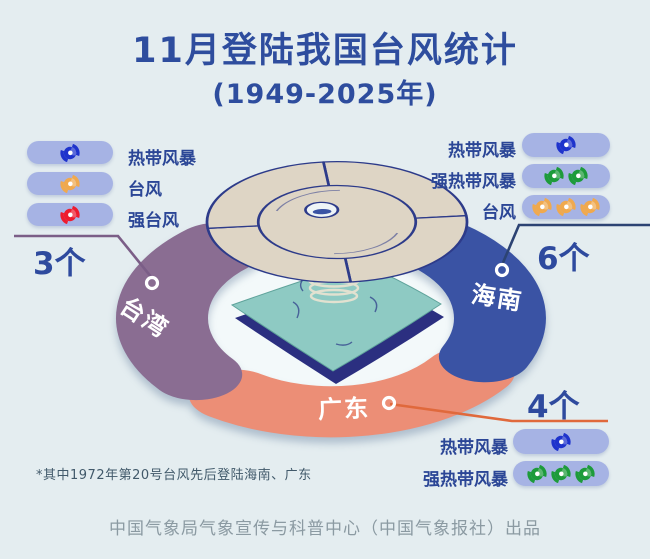 Image resolution: width=650 pixels, height=559 pixels. I want to click on guangdong-count: 4个, so click(553, 407).